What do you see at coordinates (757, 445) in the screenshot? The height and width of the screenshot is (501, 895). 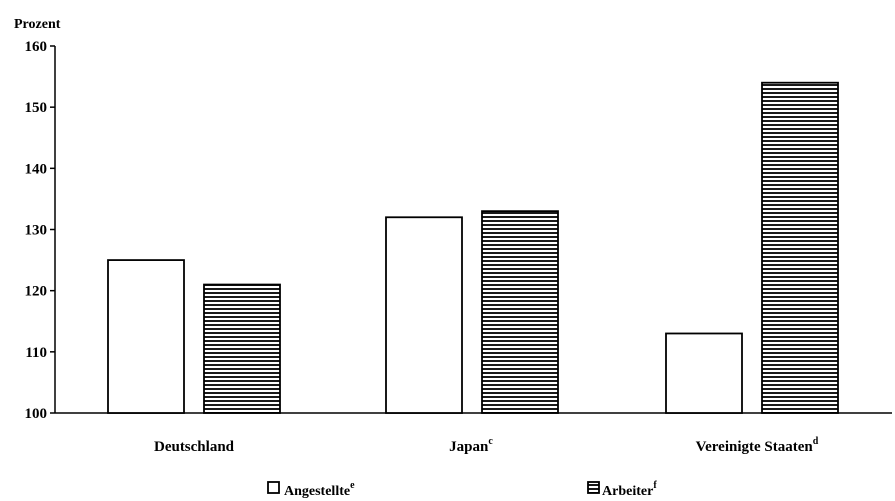 I see `category-label: Vereinigte Staatend` at bounding box center [757, 445].